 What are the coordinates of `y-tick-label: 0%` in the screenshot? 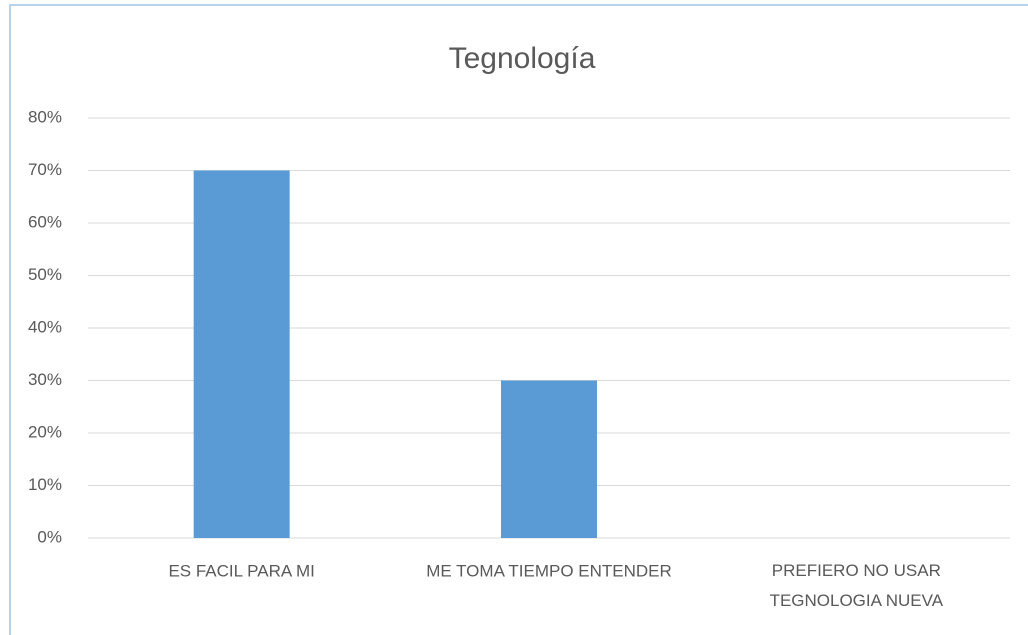 It's located at (49, 536).